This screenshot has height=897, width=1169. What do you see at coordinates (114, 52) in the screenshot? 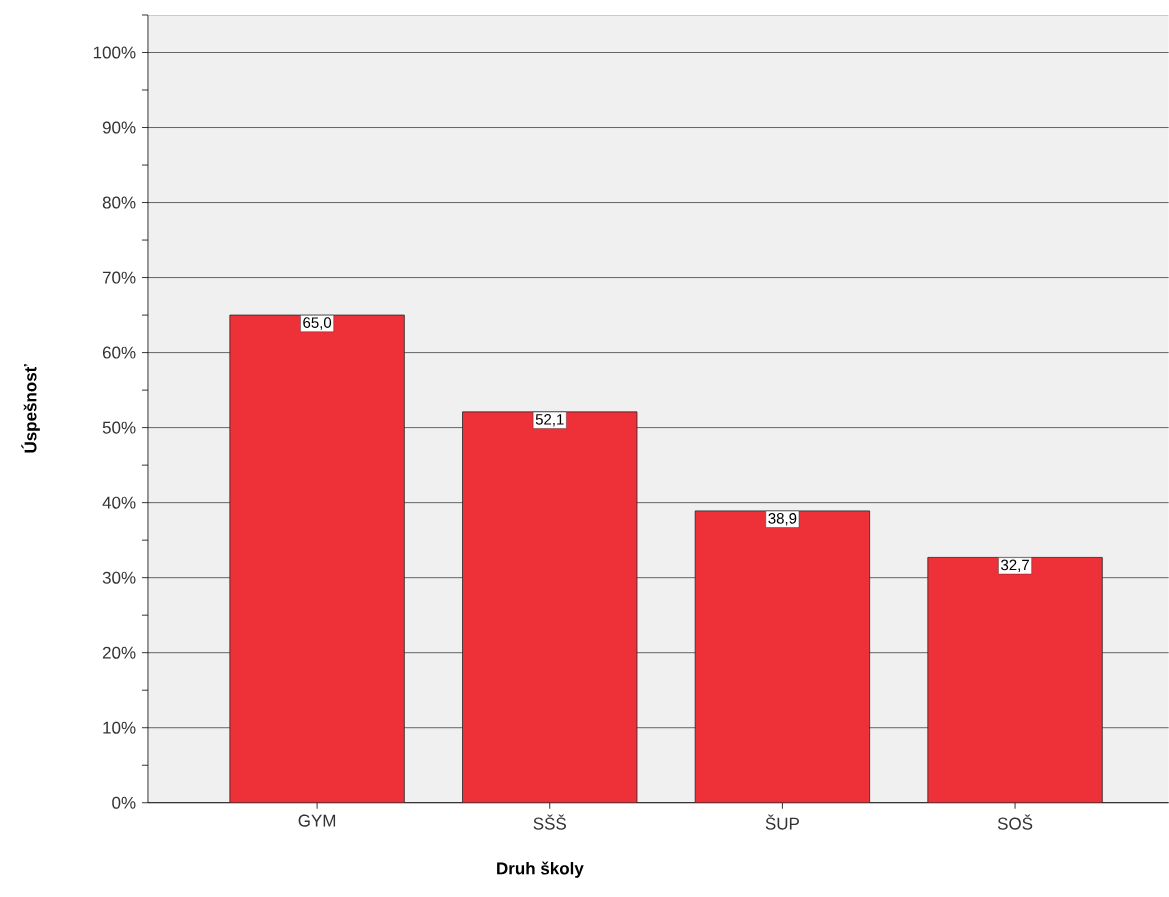
I see `y-tick-label: 100%` at bounding box center [114, 52].